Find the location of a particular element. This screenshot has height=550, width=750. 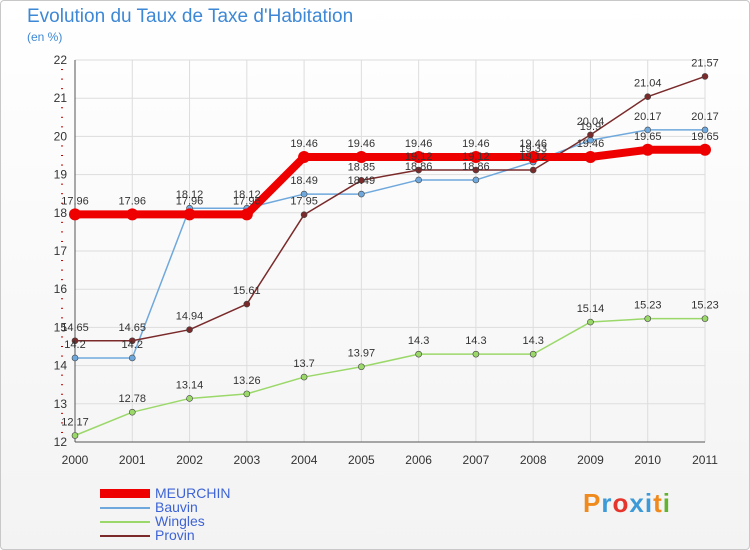

y-tick-label: 21 is located at coordinates (61, 98).